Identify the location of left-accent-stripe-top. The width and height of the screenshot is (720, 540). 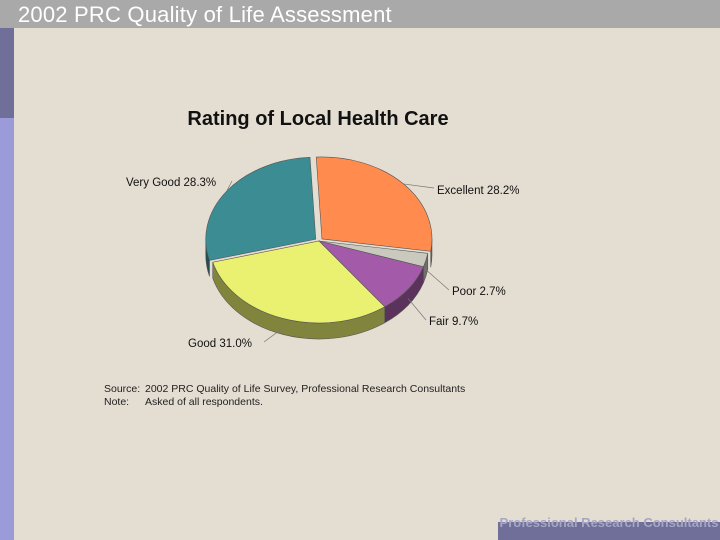
(7, 59).